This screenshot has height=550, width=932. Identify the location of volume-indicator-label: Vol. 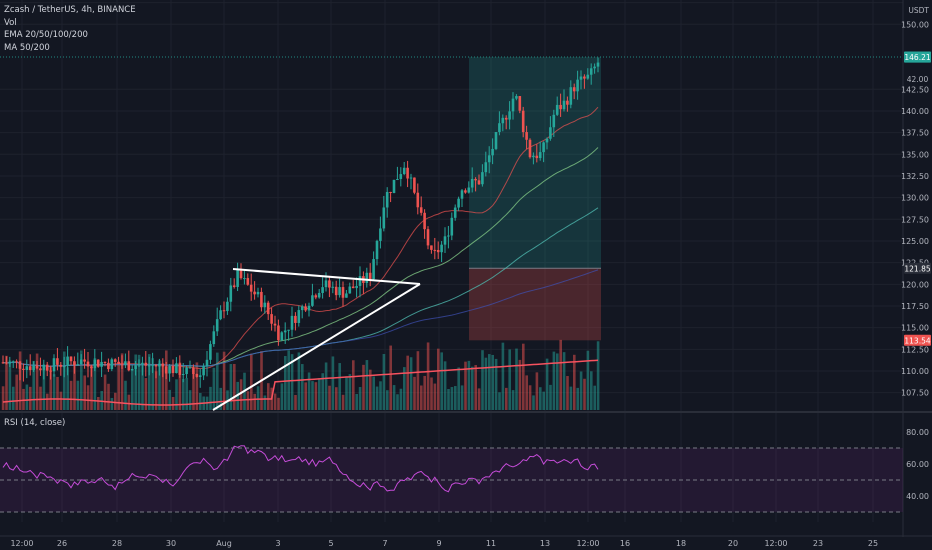
(10, 22).